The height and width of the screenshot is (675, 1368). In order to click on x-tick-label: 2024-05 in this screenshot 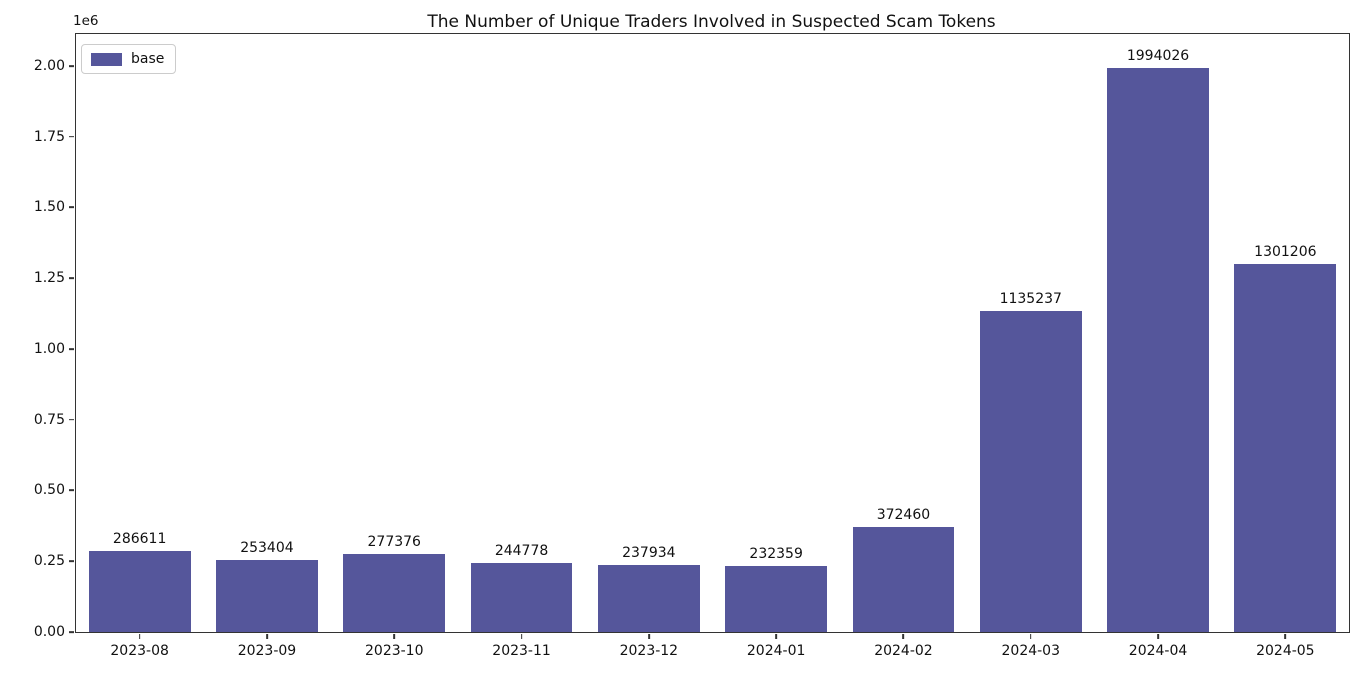, I will do `click(1285, 651)`.